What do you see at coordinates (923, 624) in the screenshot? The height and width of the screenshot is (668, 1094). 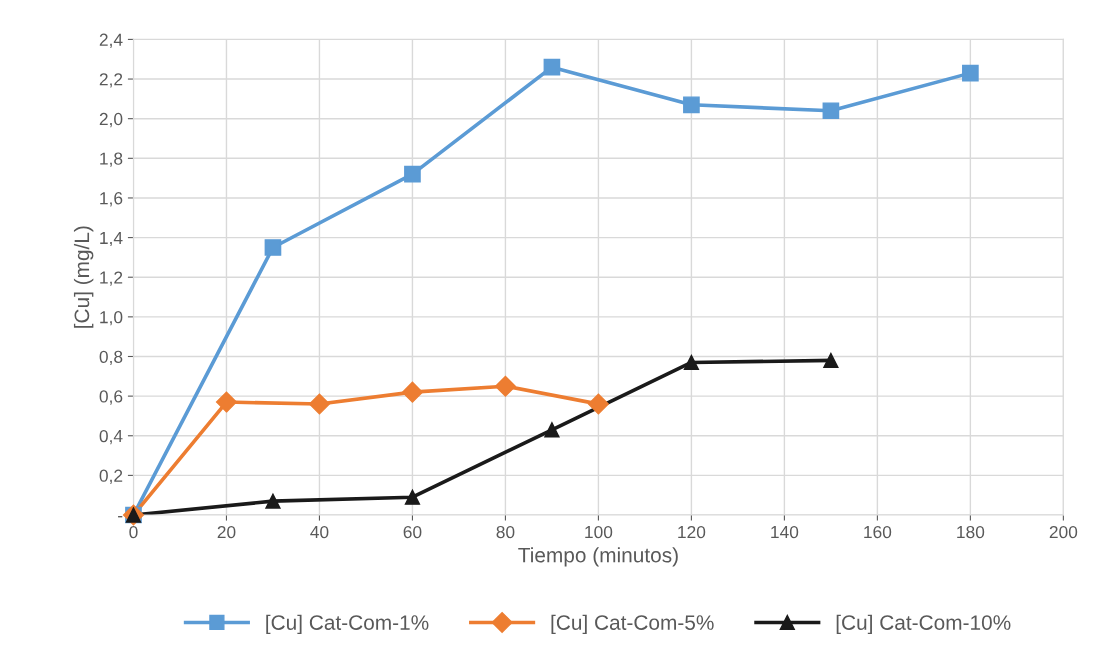 I see `legend-label: [Cu] Cat-Com-10%` at bounding box center [923, 624].